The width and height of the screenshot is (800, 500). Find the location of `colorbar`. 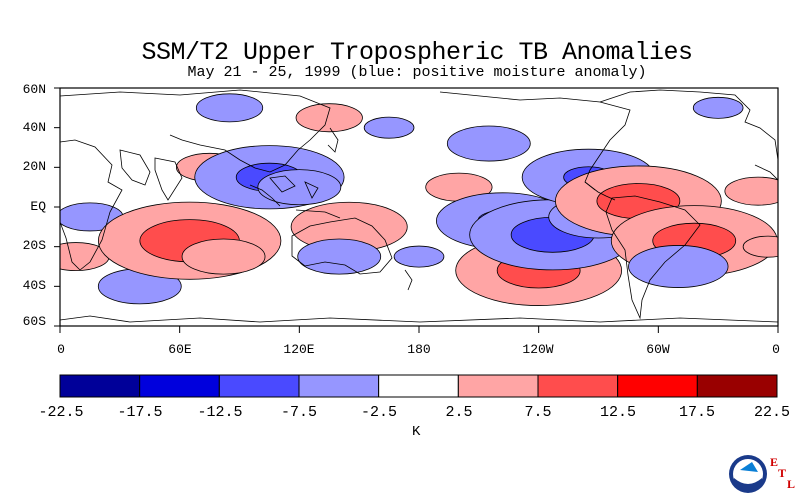

colorbar is located at coordinates (418, 386).